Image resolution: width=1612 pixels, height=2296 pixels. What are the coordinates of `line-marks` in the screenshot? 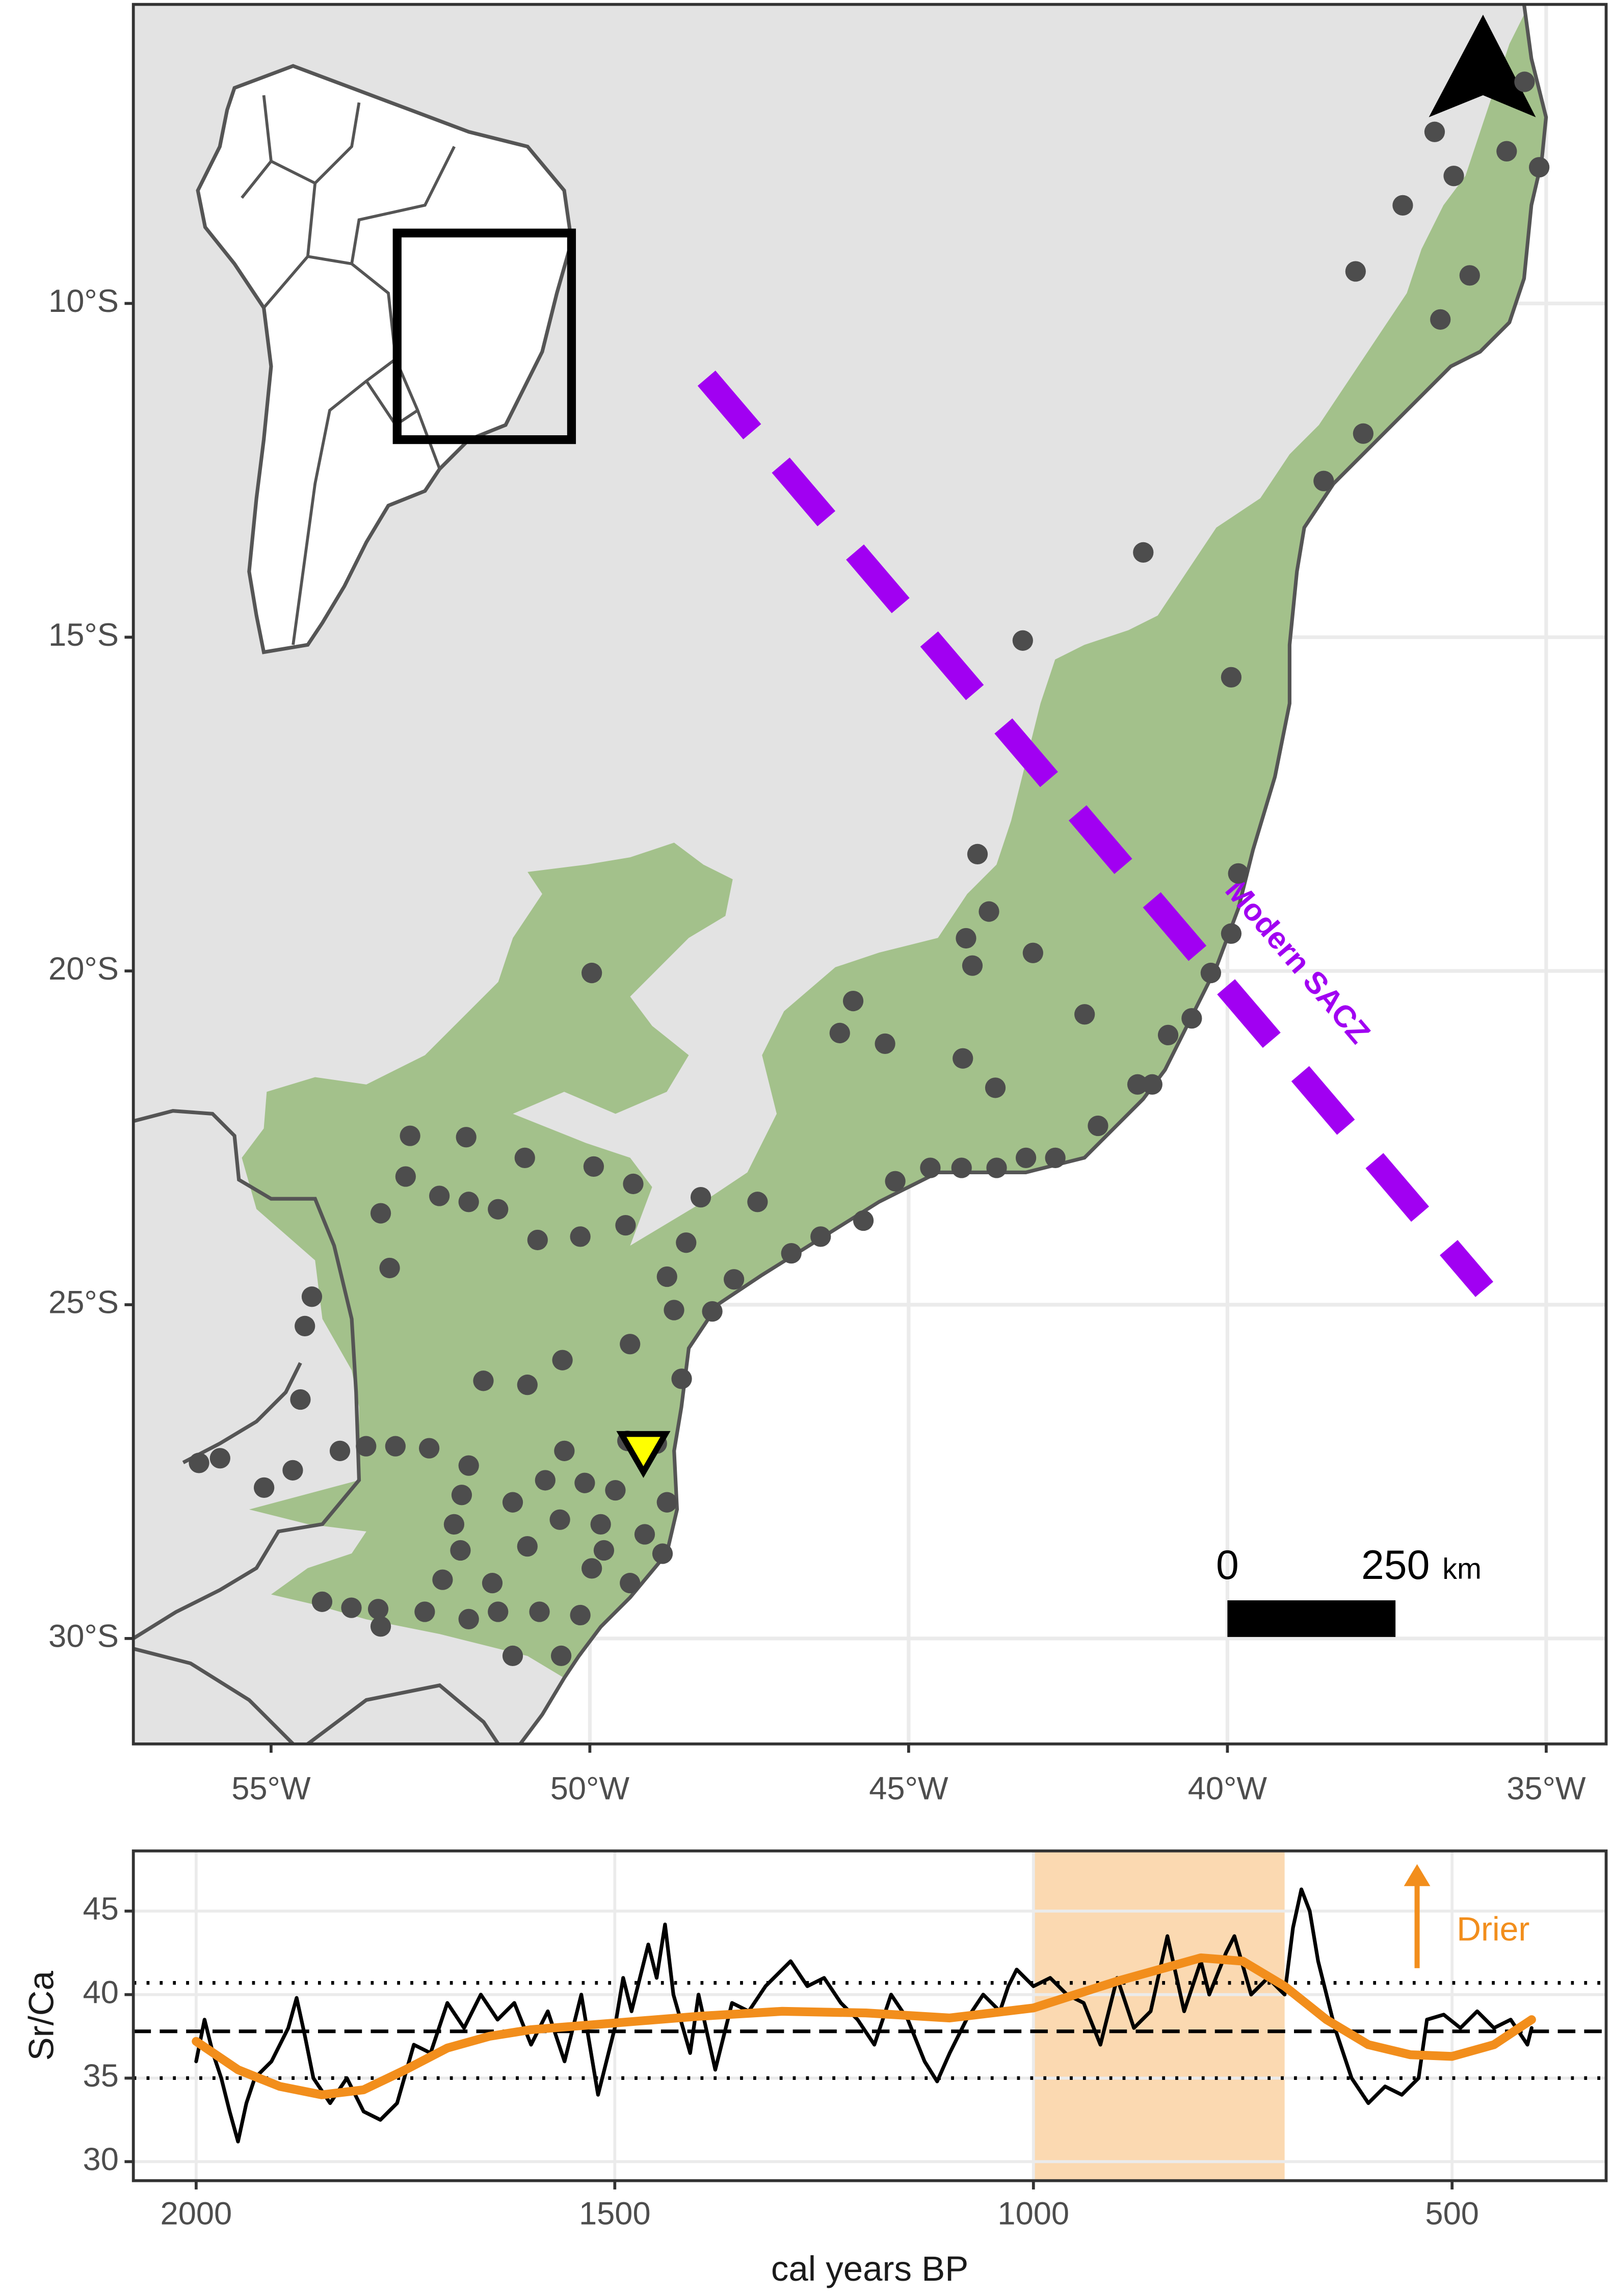 It's located at (869, 2016).